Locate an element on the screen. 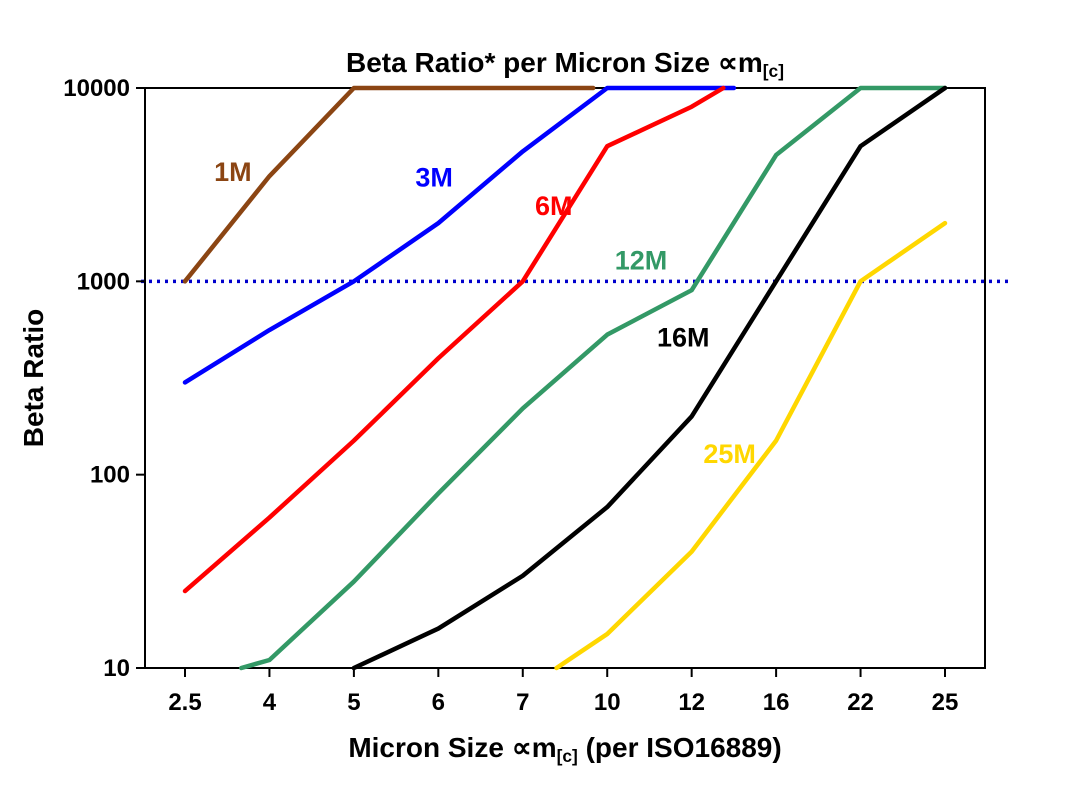  series-line-1M is located at coordinates (389, 184).